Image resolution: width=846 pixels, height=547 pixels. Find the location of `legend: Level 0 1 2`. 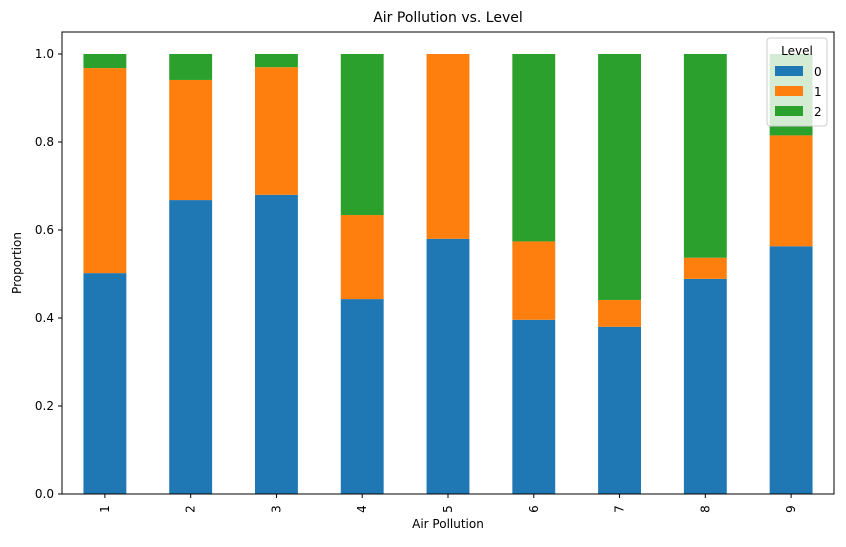

legend: Level 0 1 2 is located at coordinates (797, 82).